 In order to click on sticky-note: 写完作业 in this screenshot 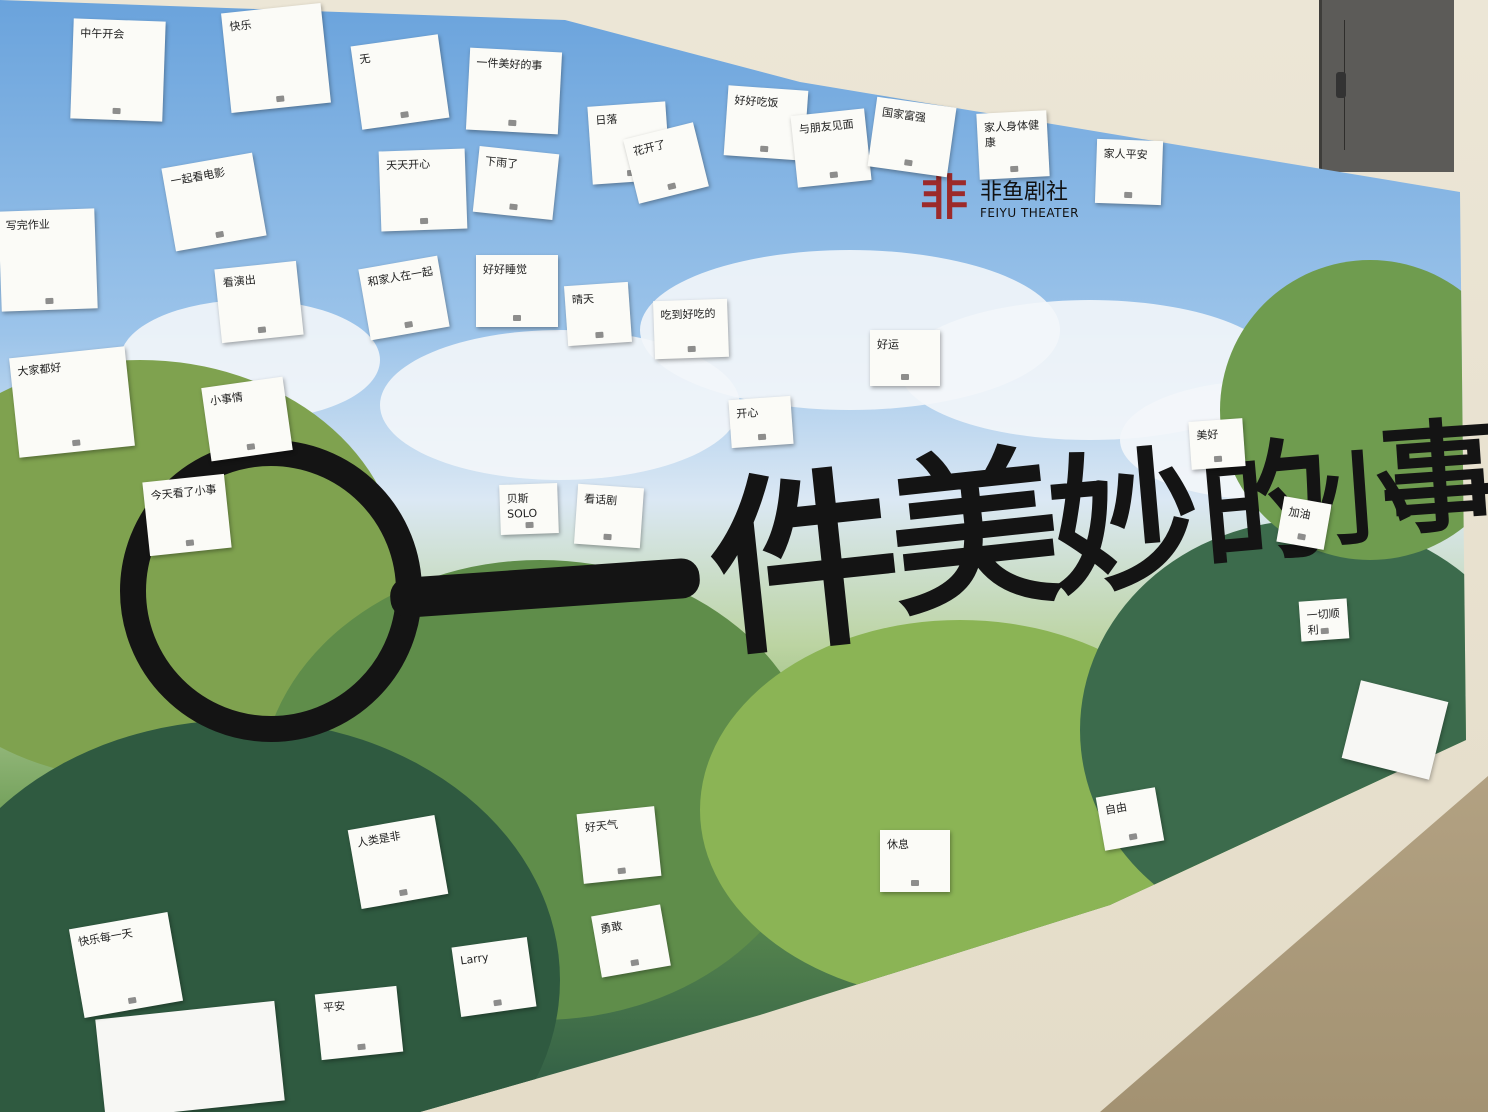, I will do `click(49, 260)`.